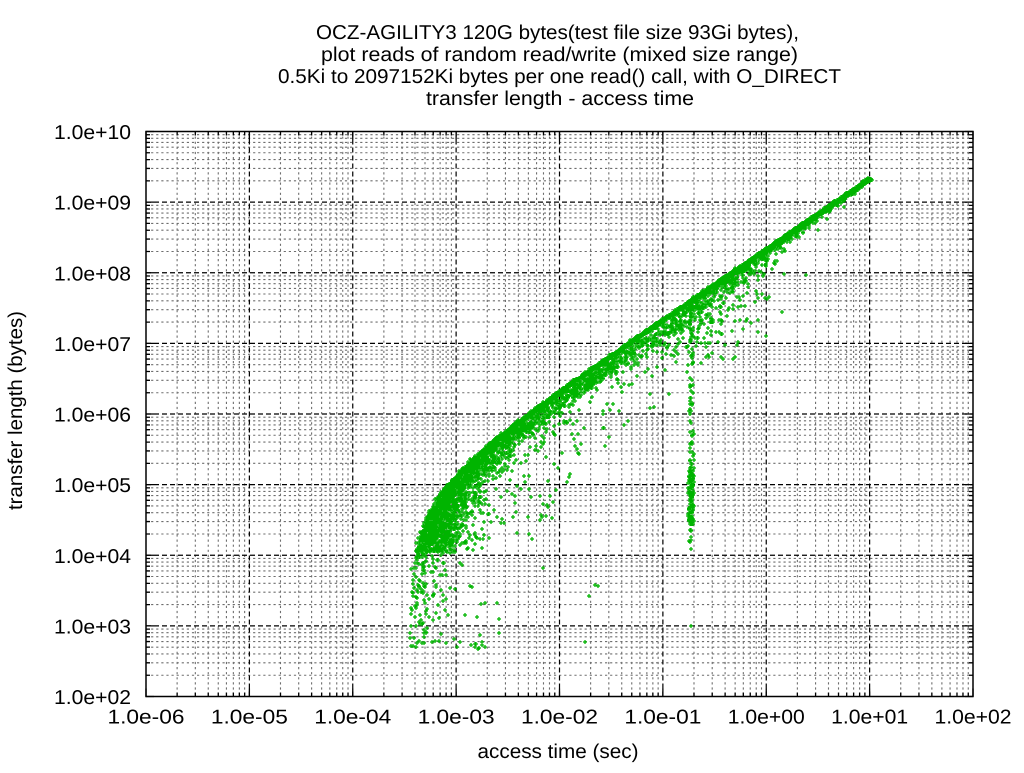 This screenshot has height=773, width=1024. What do you see at coordinates (92, 345) in the screenshot?
I see `svg-text: 1.0e+07` at bounding box center [92, 345].